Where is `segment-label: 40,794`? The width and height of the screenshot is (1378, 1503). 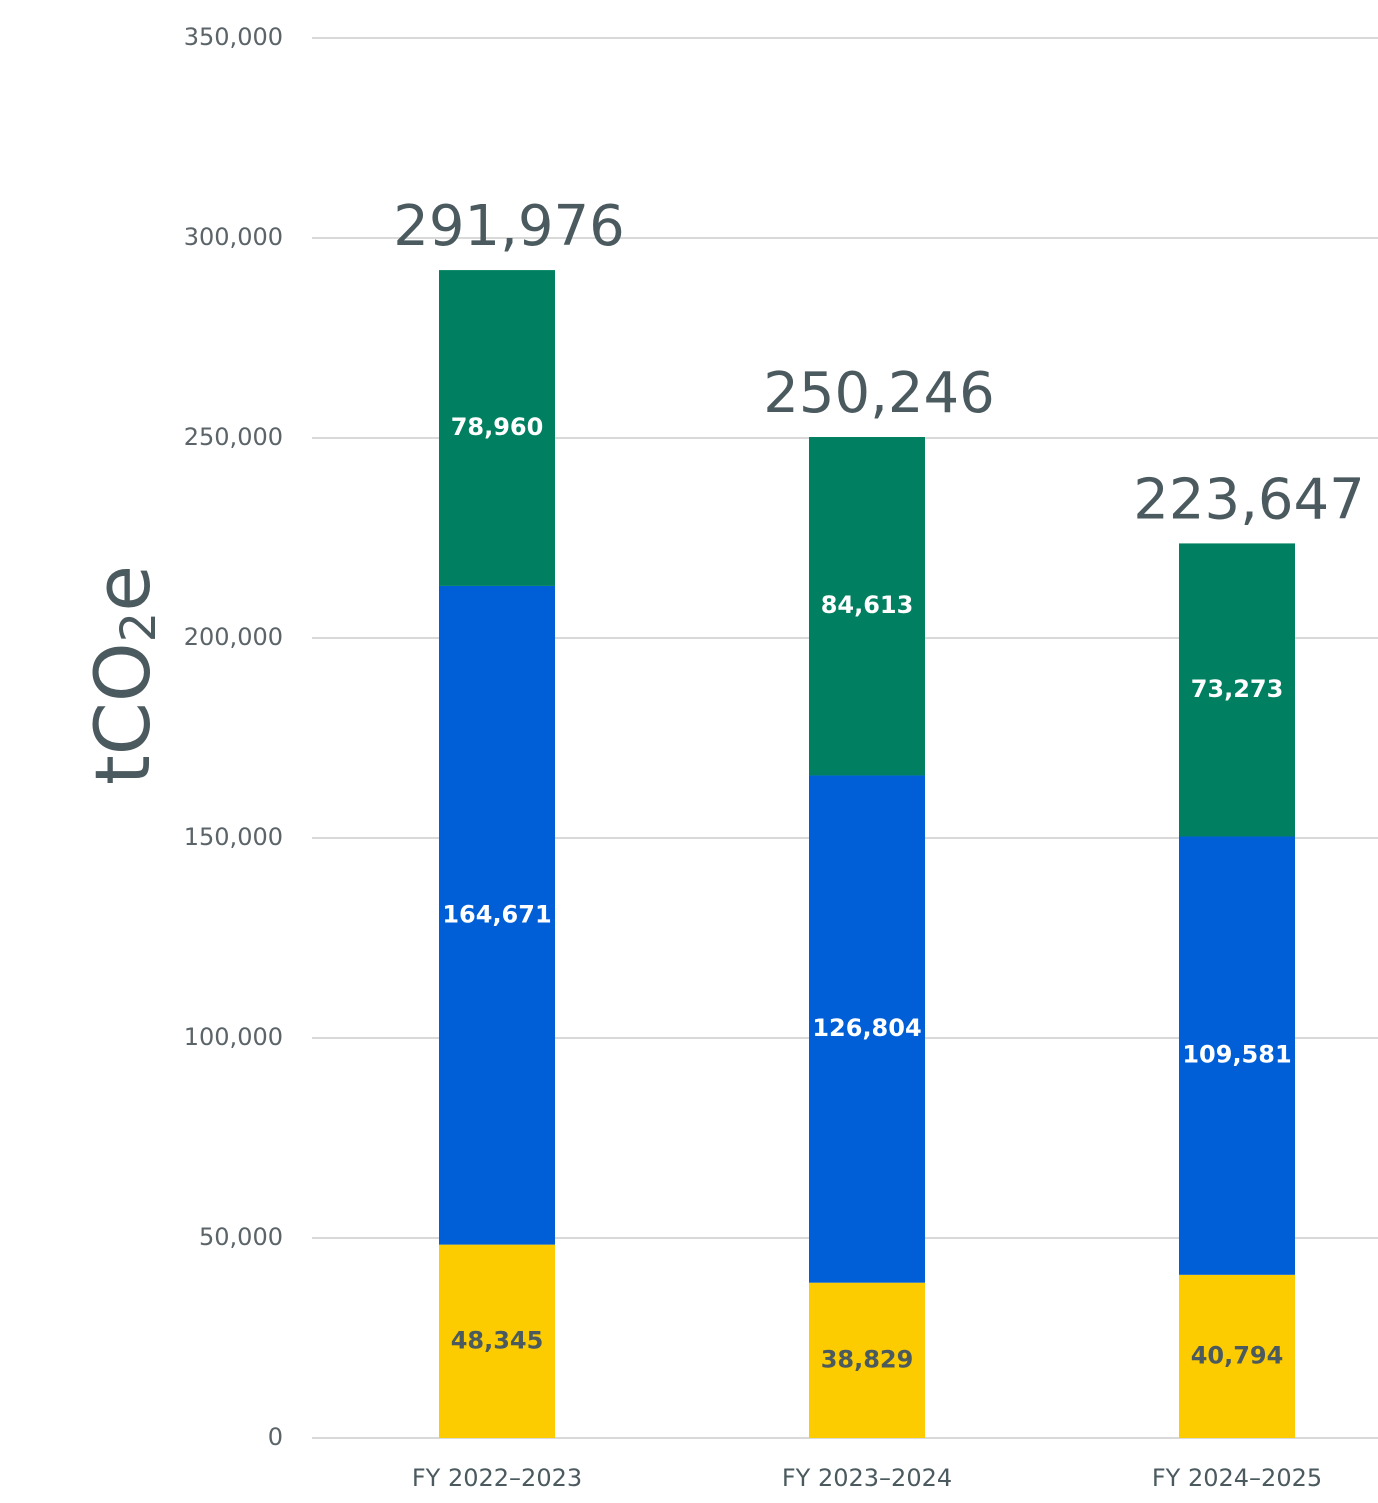
segment-label: 40,794 is located at coordinates (1237, 1355).